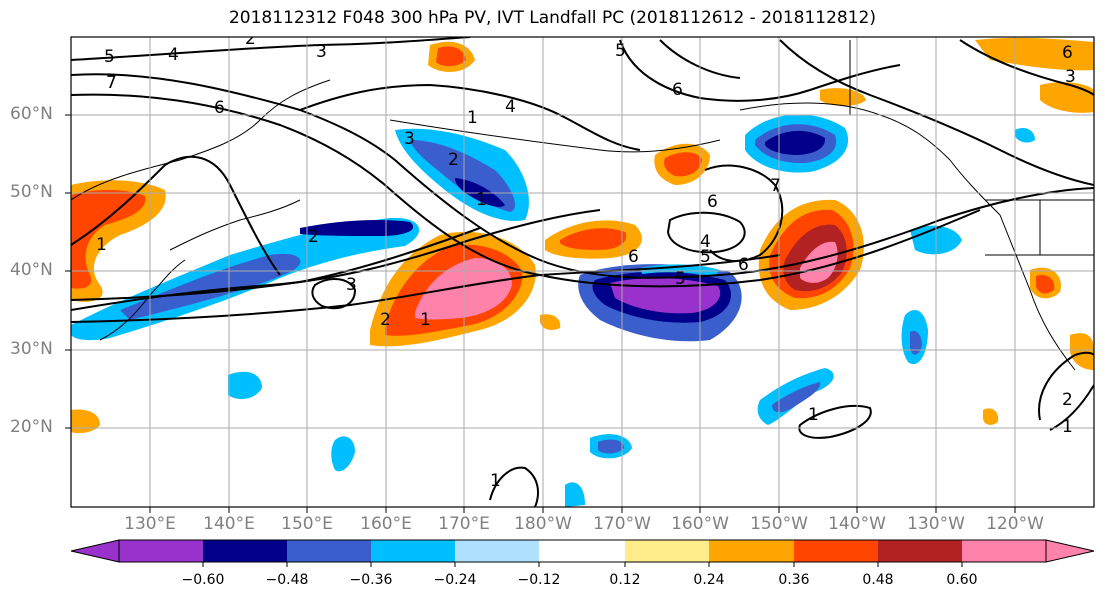 Image resolution: width=1105 pixels, height=601 pixels. I want to click on lon-label: 130°W, so click(936, 524).